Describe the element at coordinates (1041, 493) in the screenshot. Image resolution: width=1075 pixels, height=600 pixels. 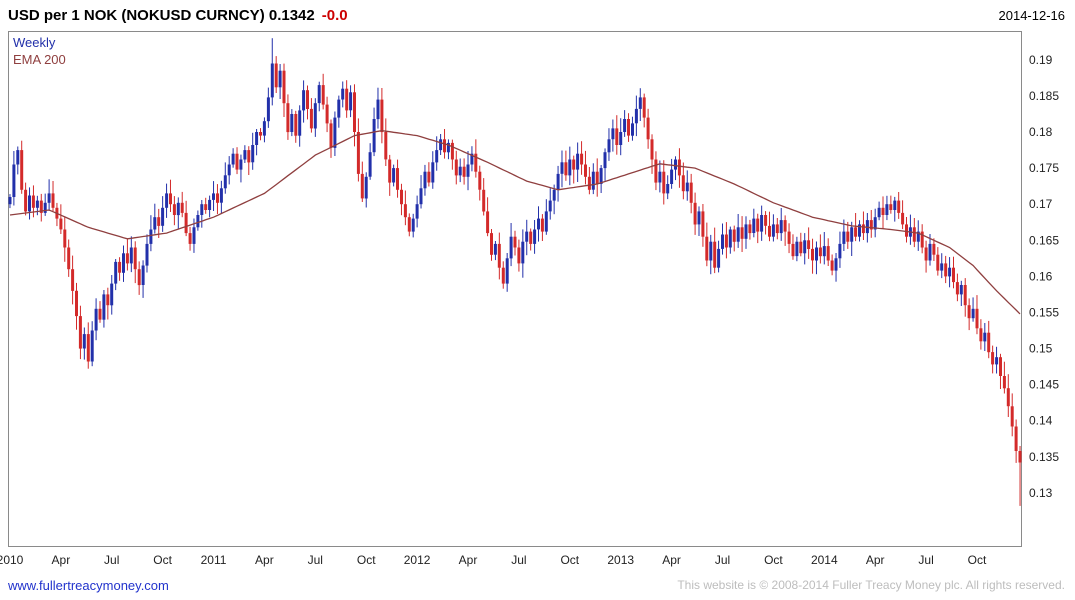
I see `svg-text: 0.13` at that location.